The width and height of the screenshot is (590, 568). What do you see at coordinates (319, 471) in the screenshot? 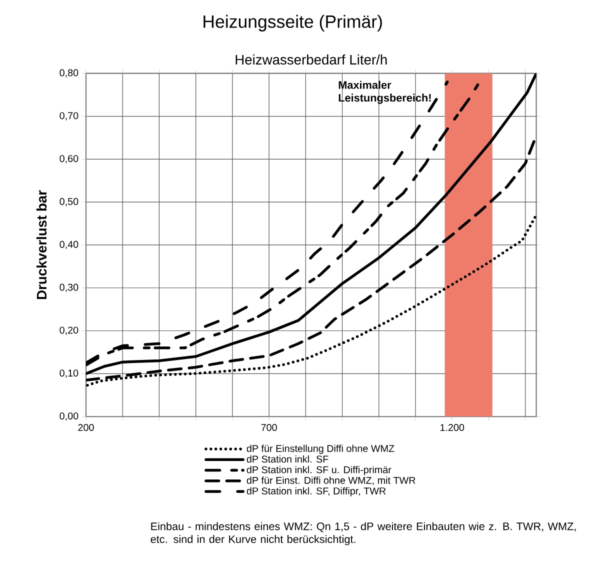
I see `legend-label: dP Station inkl. SF u. Diffi-primär` at bounding box center [319, 471].